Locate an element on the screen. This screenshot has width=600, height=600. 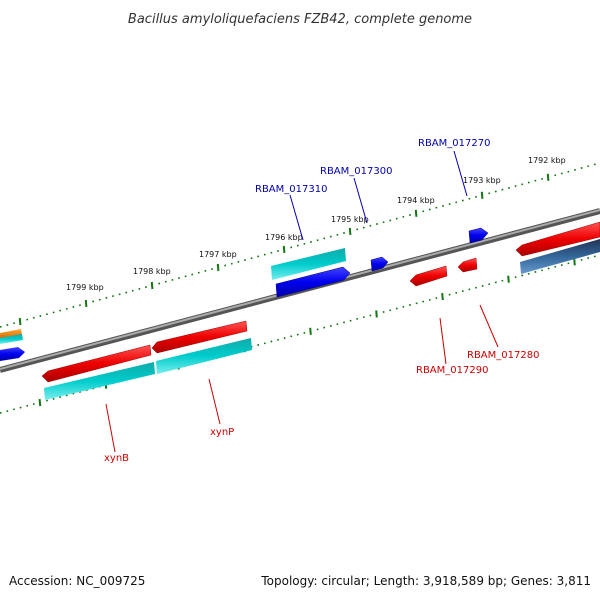
cds-xynP is located at coordinates (204, 356).